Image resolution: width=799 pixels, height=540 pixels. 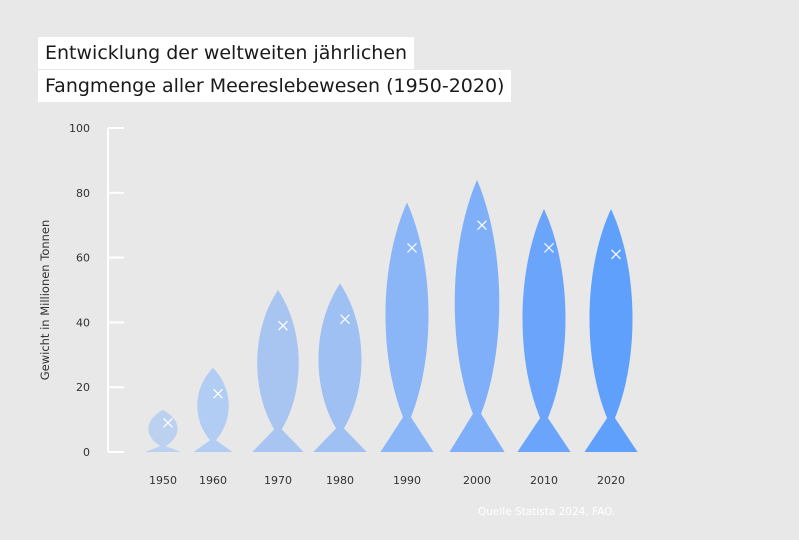 I want to click on x-tick-label: 2000, so click(x=477, y=480).